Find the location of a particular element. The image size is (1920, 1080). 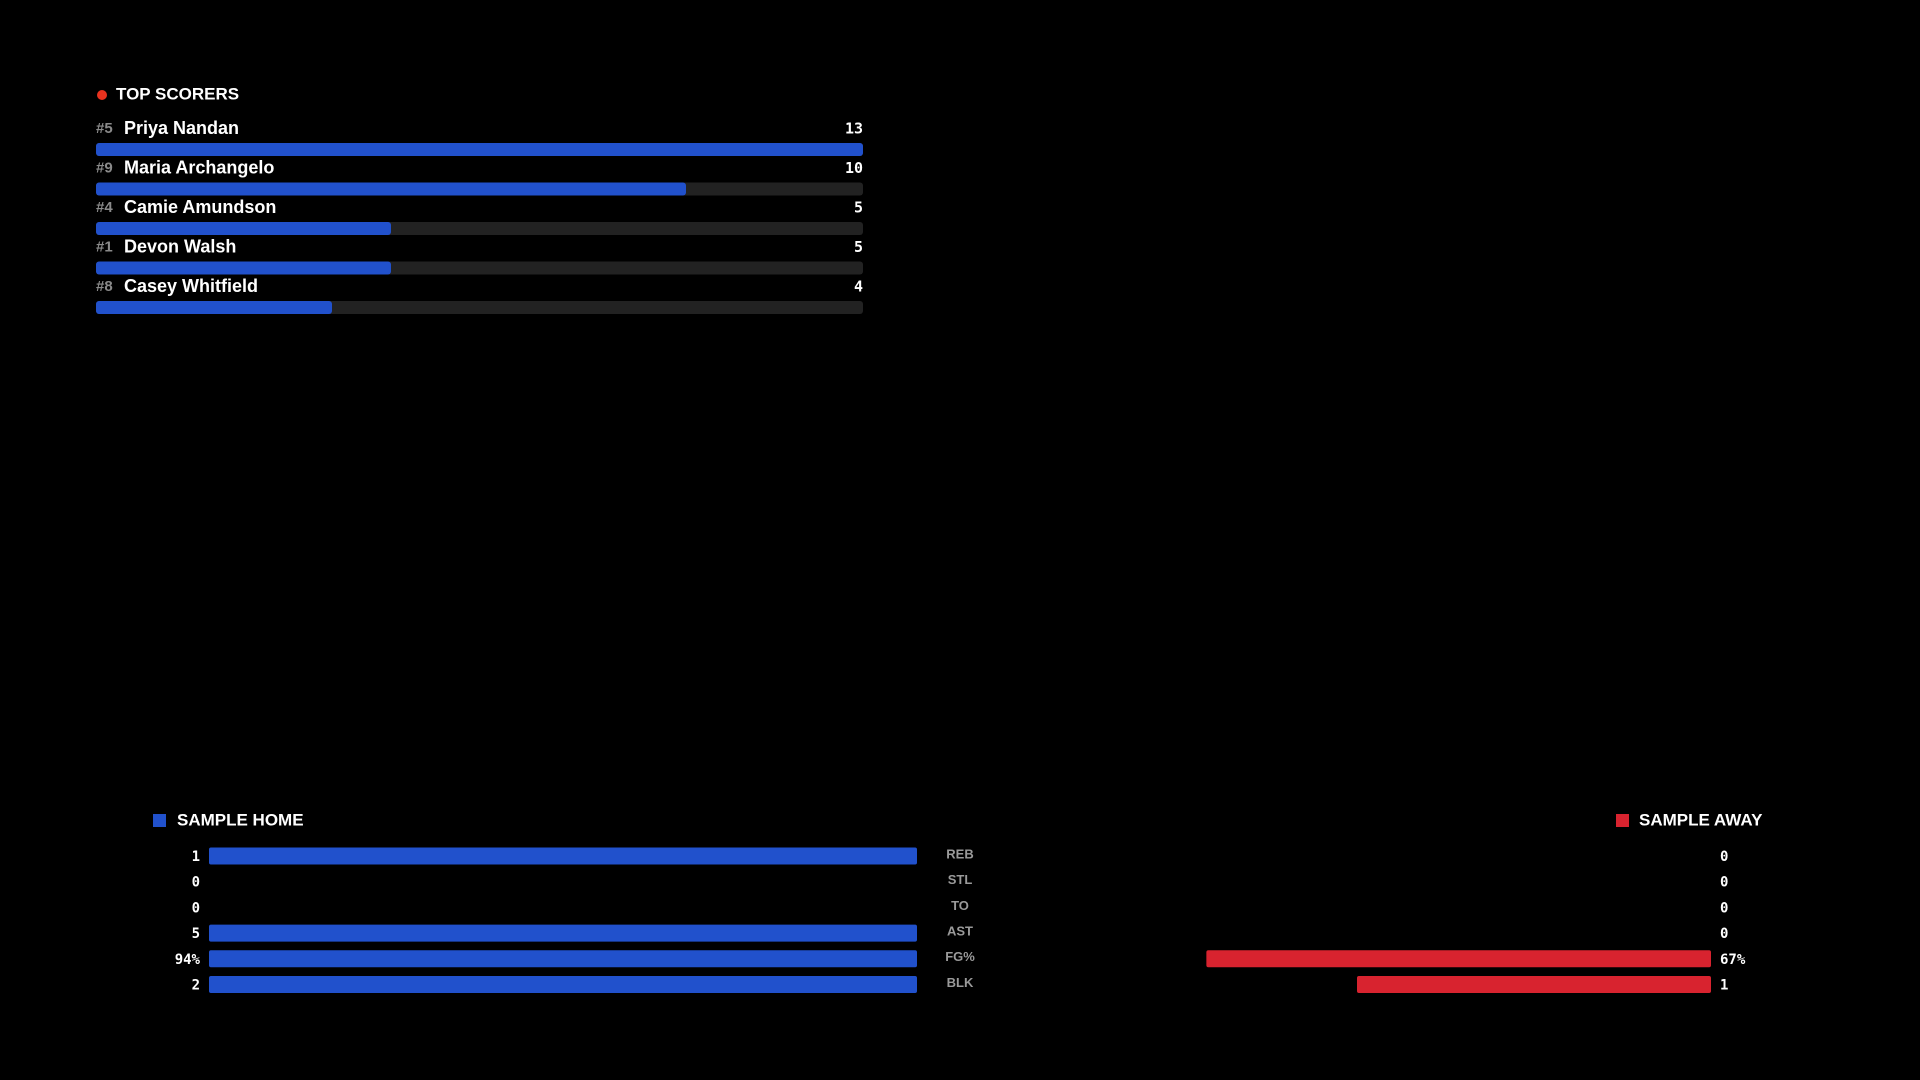

away-value: 1 is located at coordinates (1724, 986).